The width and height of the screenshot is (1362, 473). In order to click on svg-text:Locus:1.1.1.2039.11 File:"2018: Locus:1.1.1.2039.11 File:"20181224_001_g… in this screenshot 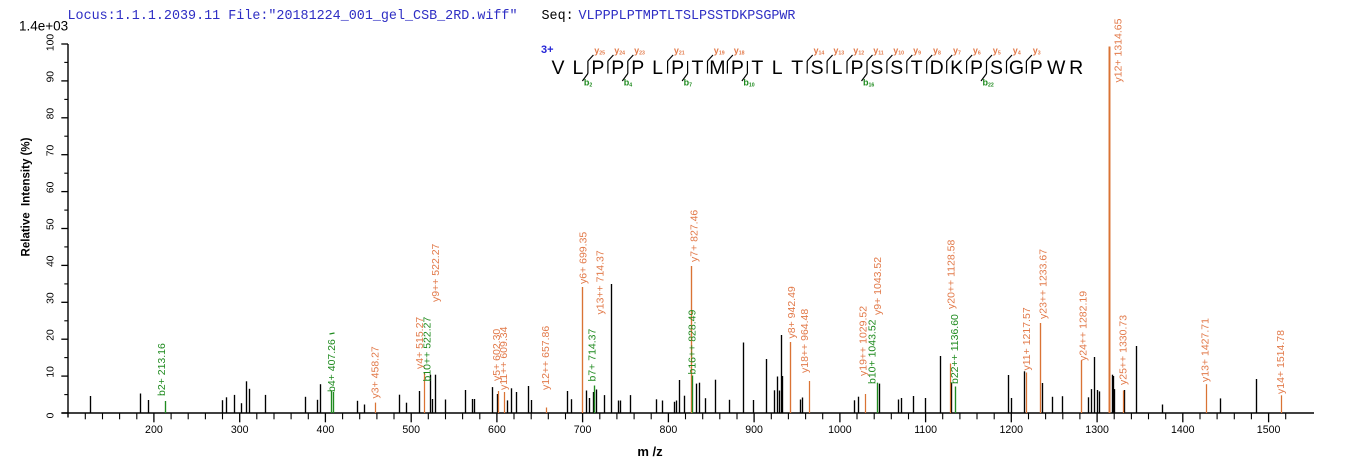, I will do `click(293, 16)`.